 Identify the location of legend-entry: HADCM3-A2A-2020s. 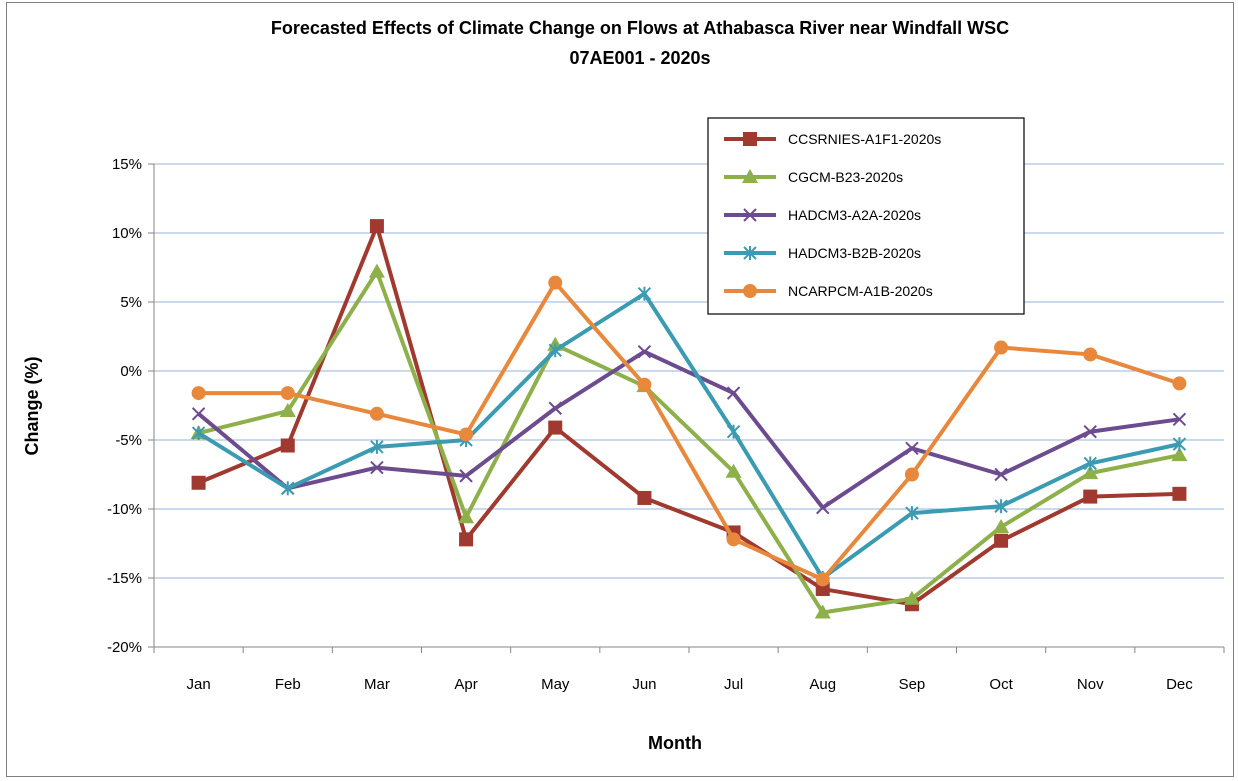
(822, 215).